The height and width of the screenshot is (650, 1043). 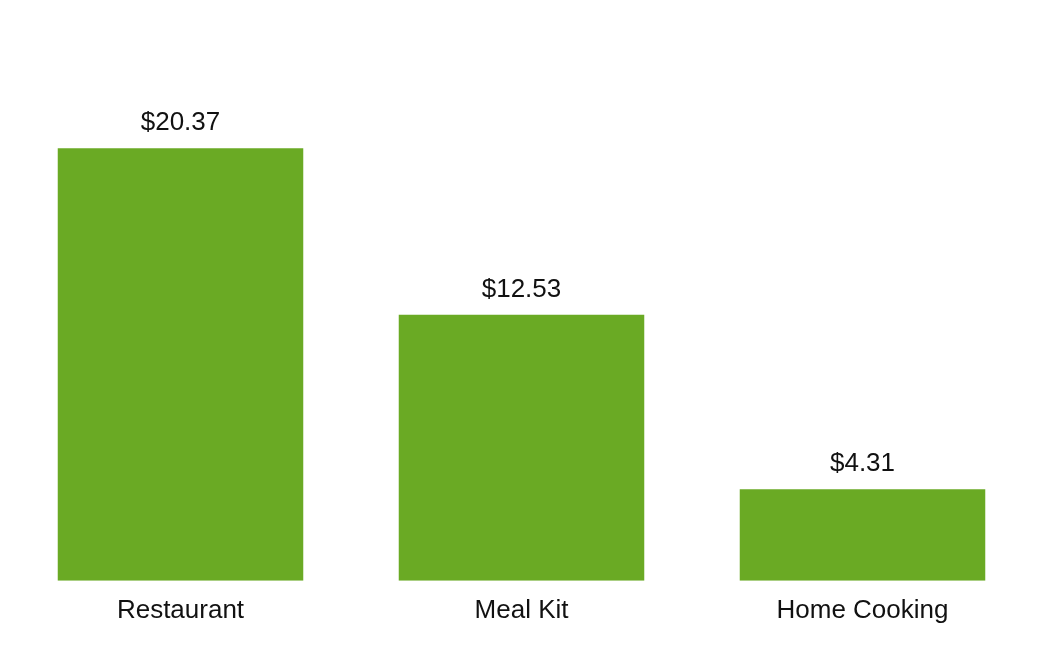 I want to click on data-label: $12.53, so click(x=521, y=287).